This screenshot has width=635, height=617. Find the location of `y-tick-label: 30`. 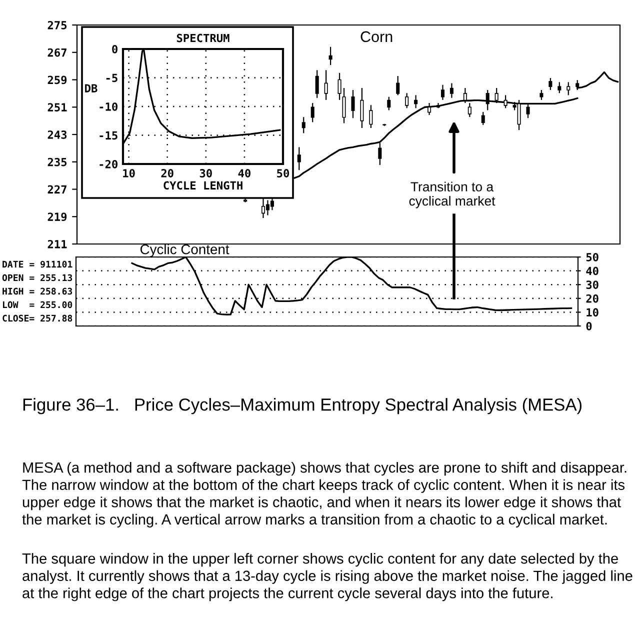

y-tick-label: 30 is located at coordinates (592, 284).